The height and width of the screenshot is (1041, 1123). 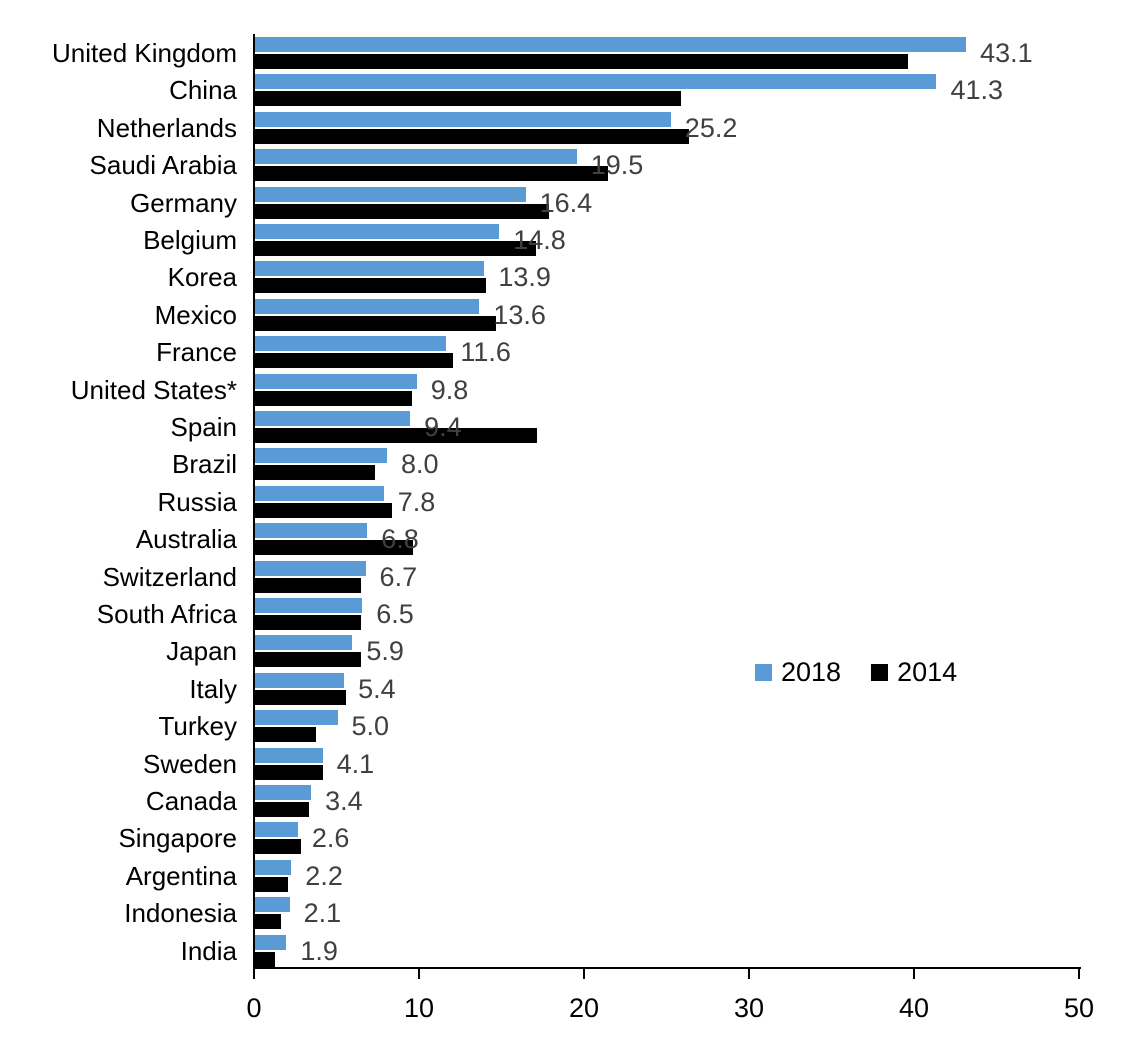 What do you see at coordinates (856, 672) in the screenshot?
I see `legend: 2018 2014` at bounding box center [856, 672].